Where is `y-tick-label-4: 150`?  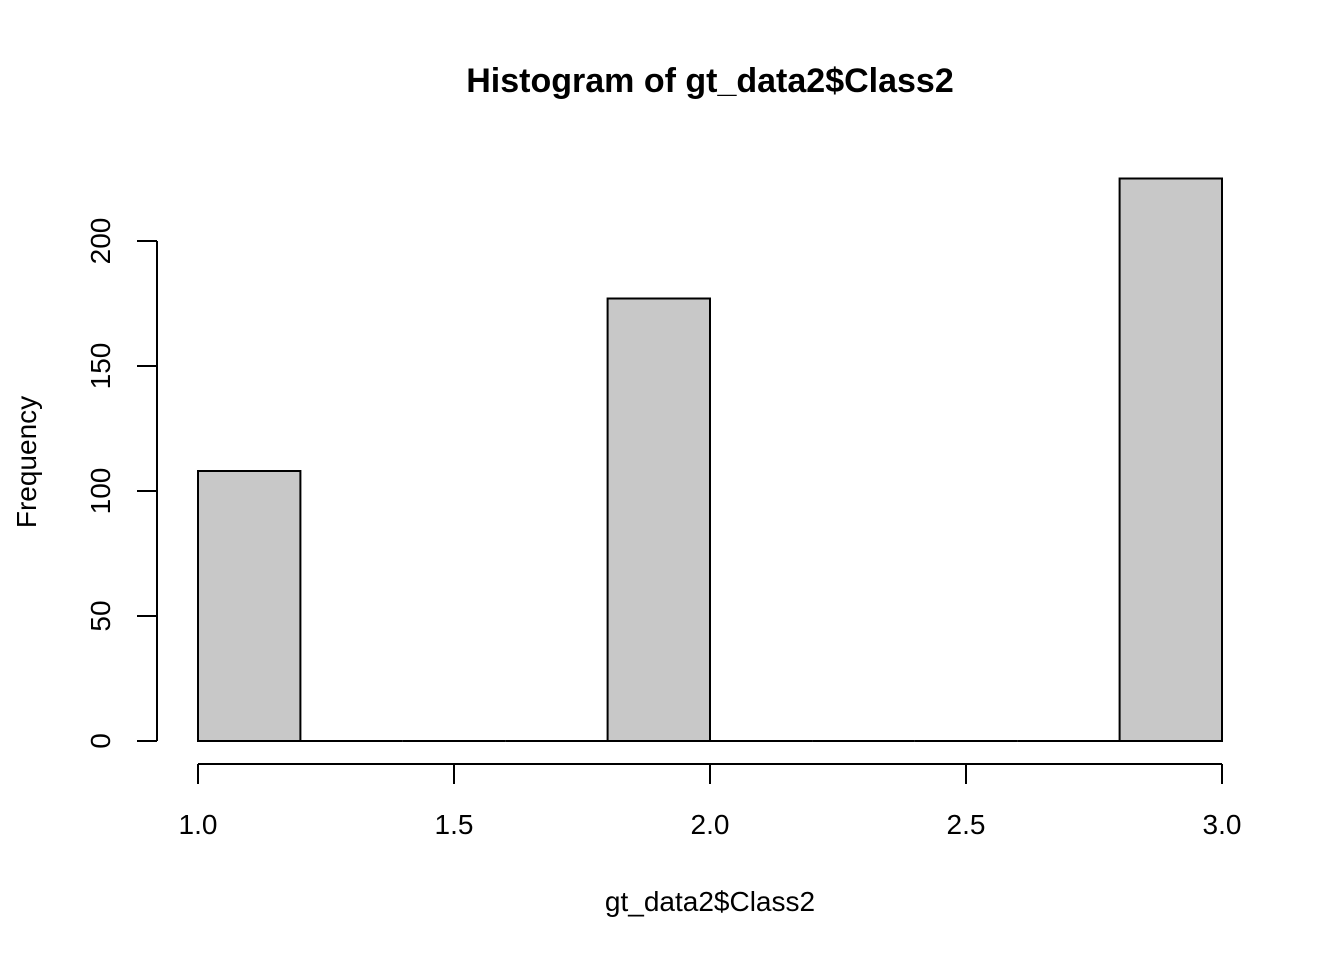
y-tick-label-4: 150 is located at coordinates (100, 366).